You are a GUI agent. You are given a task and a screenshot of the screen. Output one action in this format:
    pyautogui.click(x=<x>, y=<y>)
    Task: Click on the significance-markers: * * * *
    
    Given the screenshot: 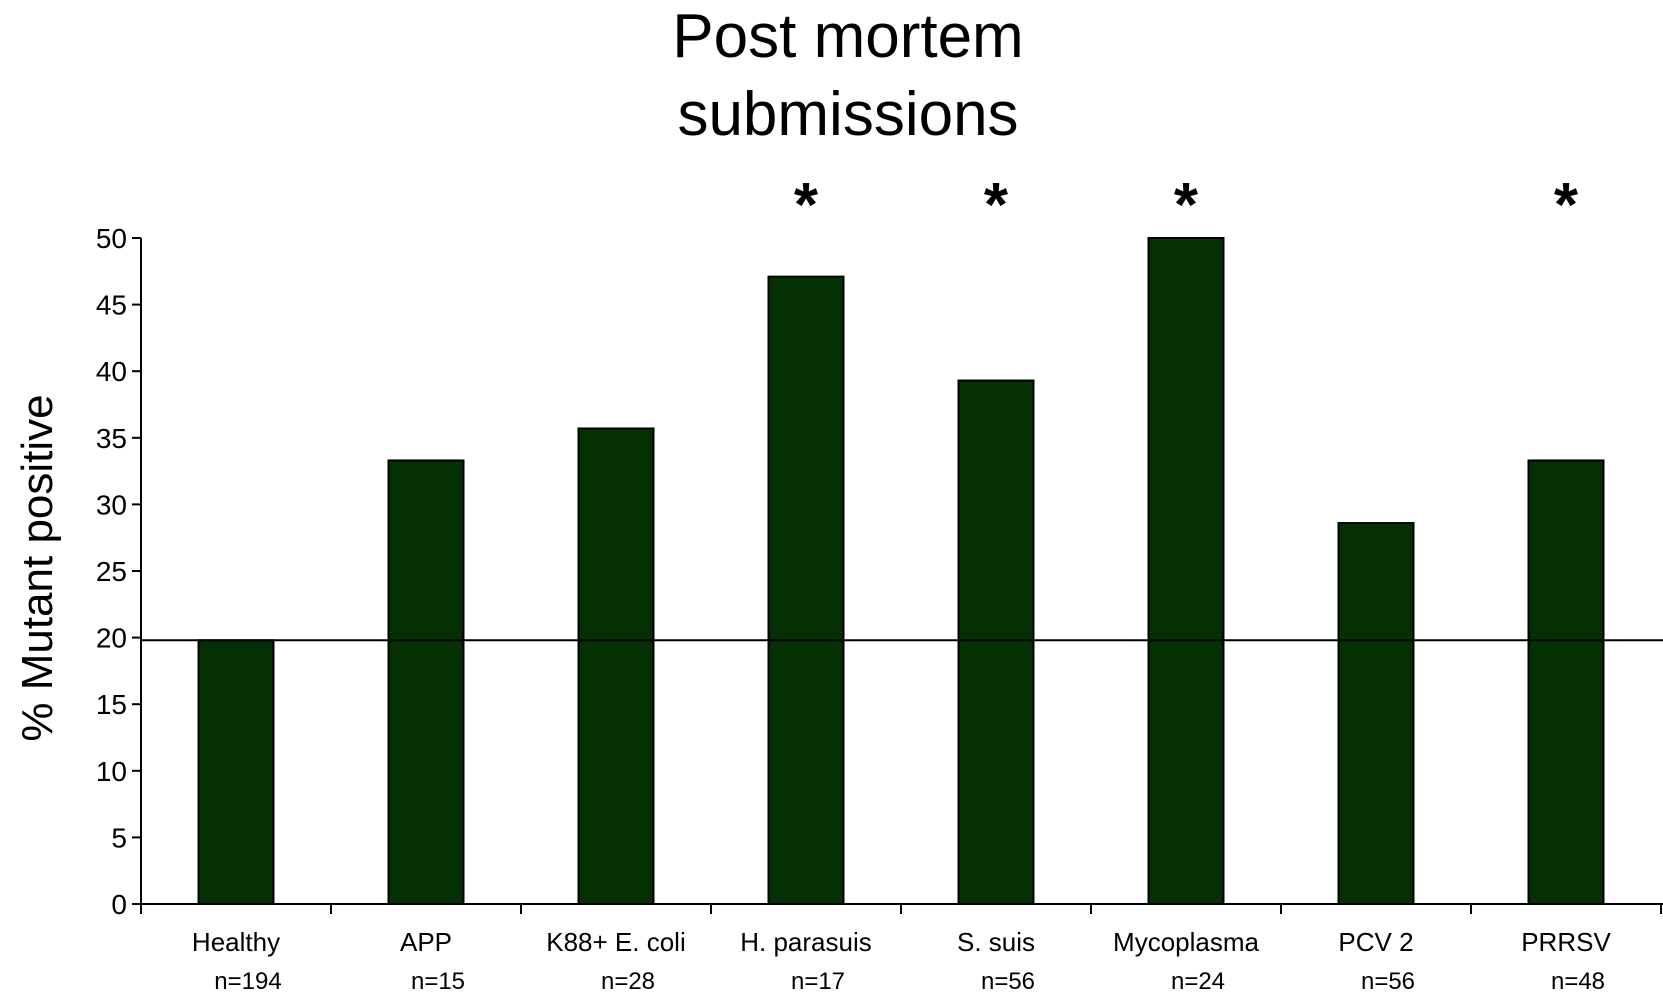 What is the action you would take?
    pyautogui.click(x=1186, y=205)
    